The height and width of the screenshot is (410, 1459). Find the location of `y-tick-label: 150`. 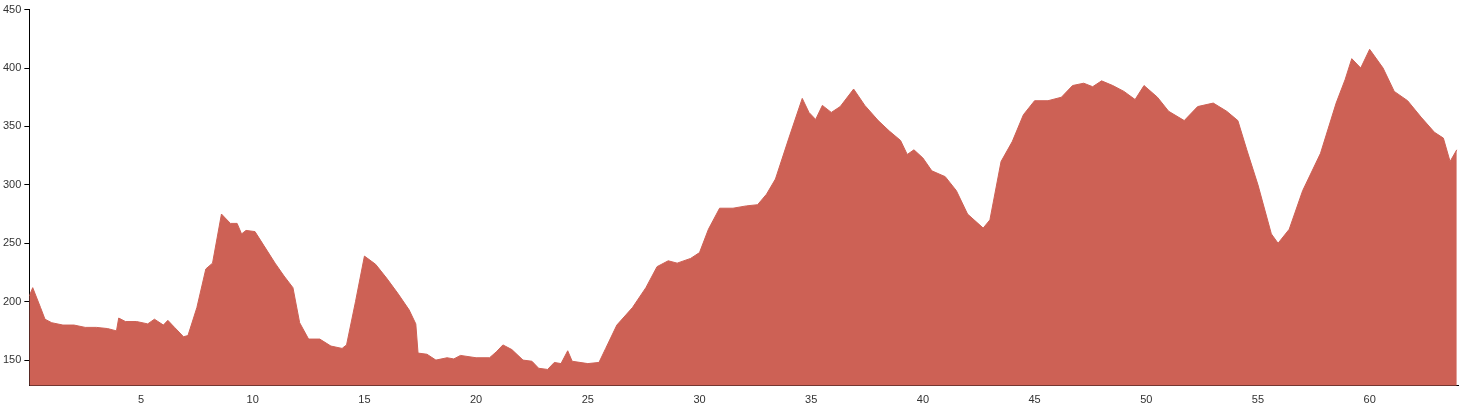

y-tick-label: 150 is located at coordinates (12, 359).